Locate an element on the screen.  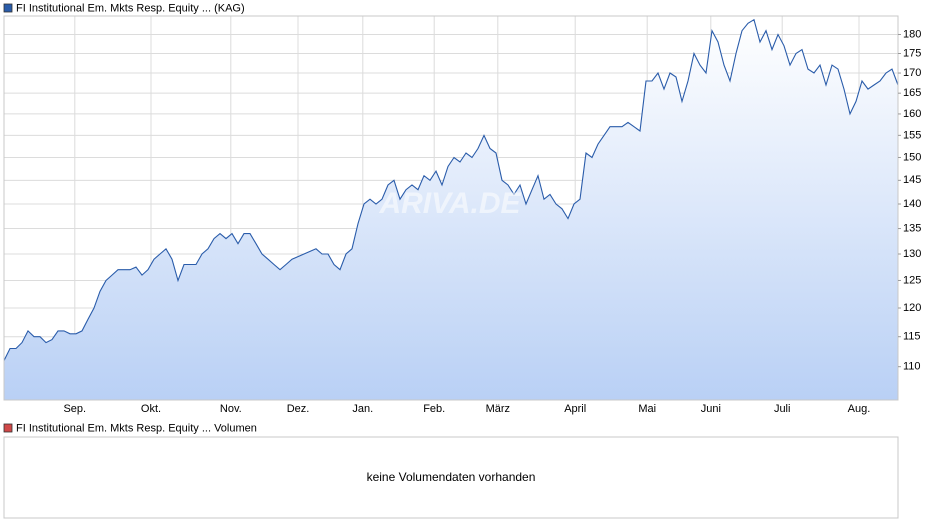
x-tick-label: Aug. is located at coordinates (859, 409).